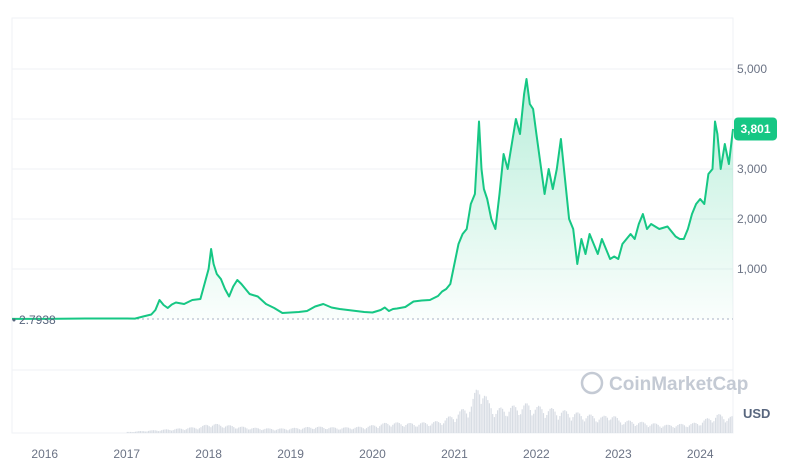 Image resolution: width=800 pixels, height=474 pixels. I want to click on y-tick-label: 2,000, so click(752, 219).